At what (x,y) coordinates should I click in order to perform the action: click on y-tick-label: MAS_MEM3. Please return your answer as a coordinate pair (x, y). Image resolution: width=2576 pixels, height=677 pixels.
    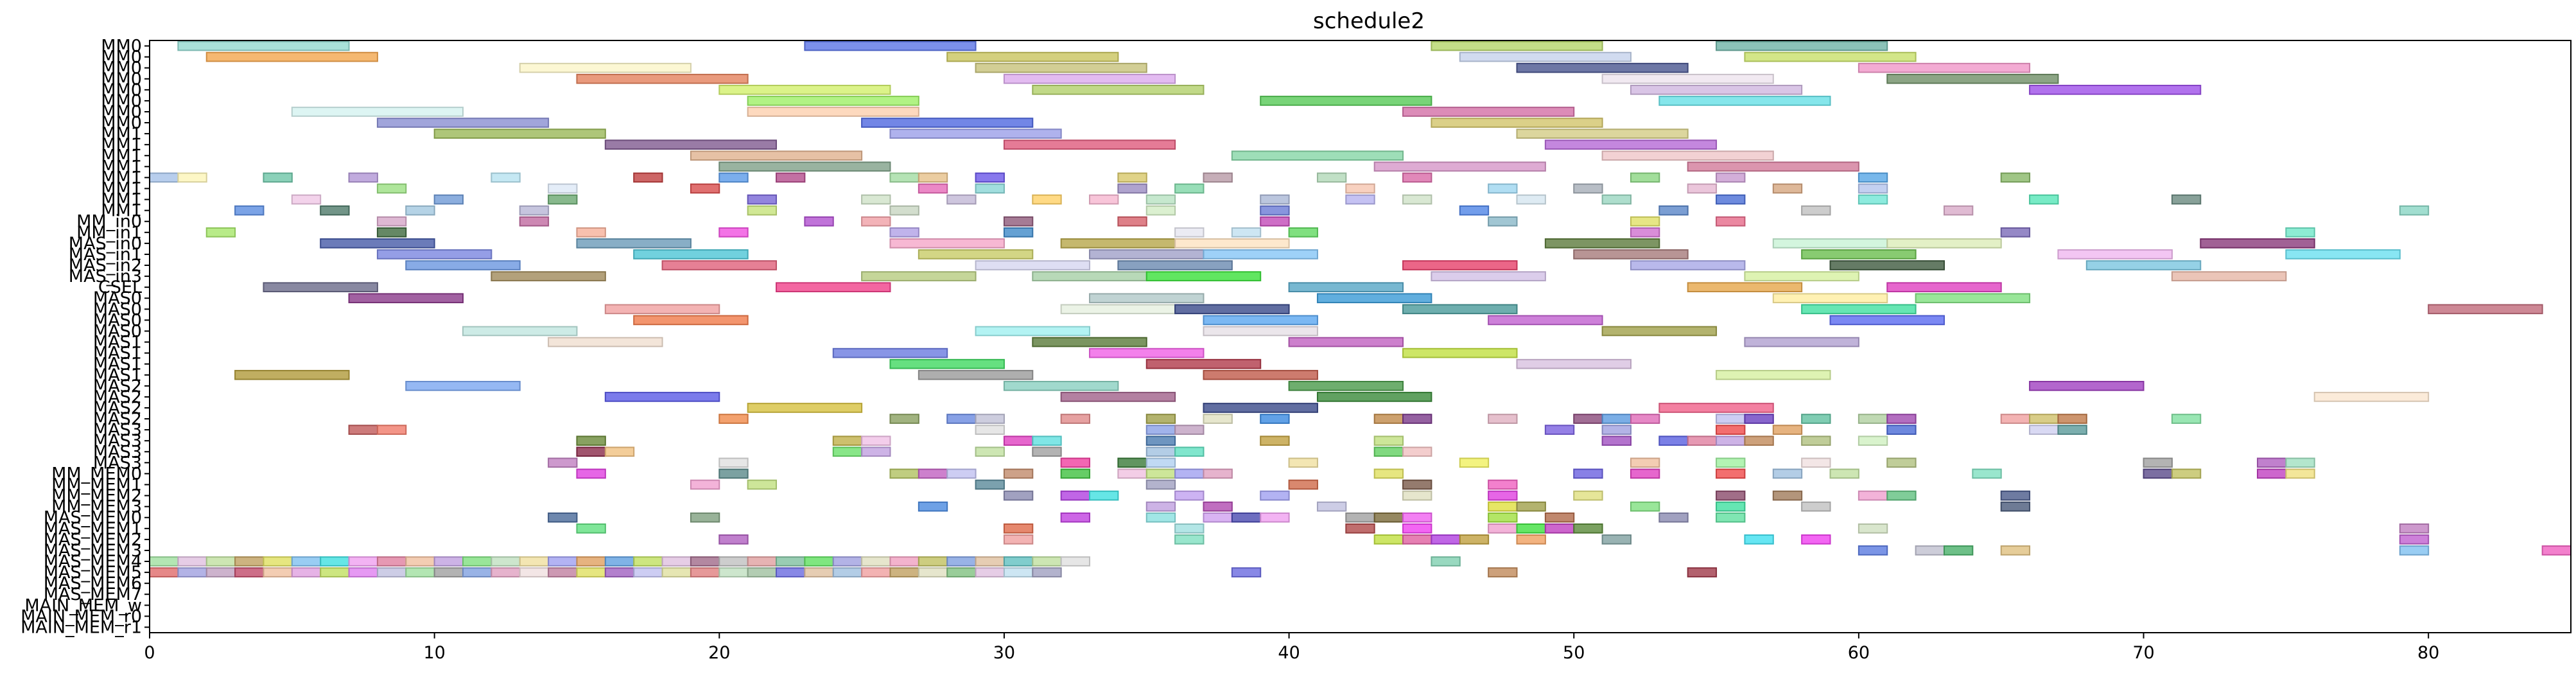
    Looking at the image, I should click on (93, 551).